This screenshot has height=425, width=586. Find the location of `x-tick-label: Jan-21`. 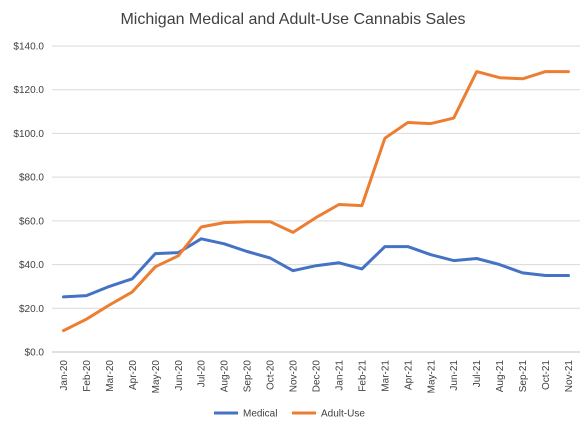

x-tick-label: Jan-21 is located at coordinates (339, 375).